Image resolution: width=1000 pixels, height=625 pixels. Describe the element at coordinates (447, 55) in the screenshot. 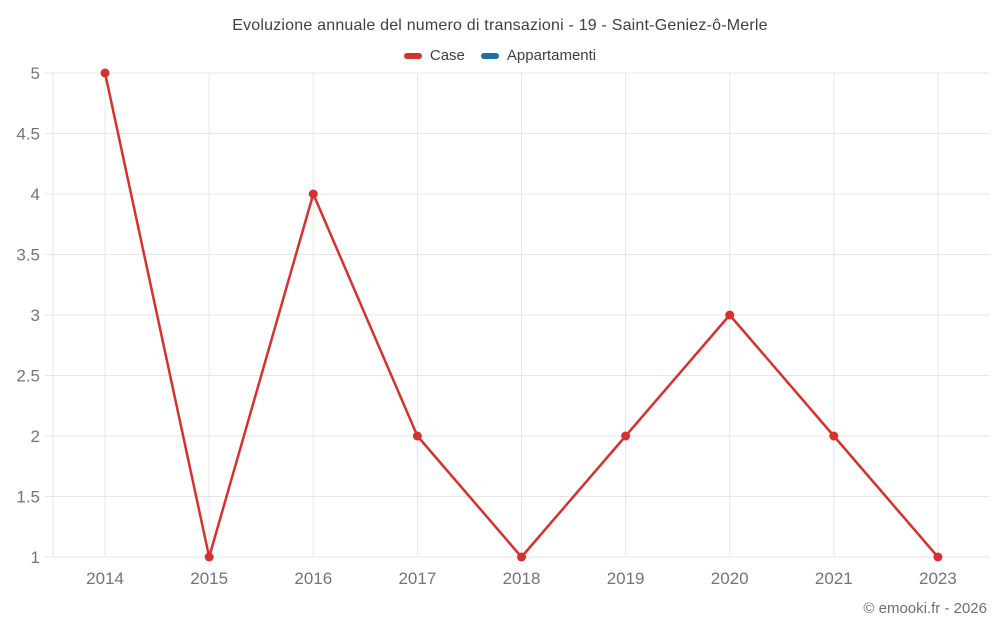

I see `case-legend-label: Case` at that location.